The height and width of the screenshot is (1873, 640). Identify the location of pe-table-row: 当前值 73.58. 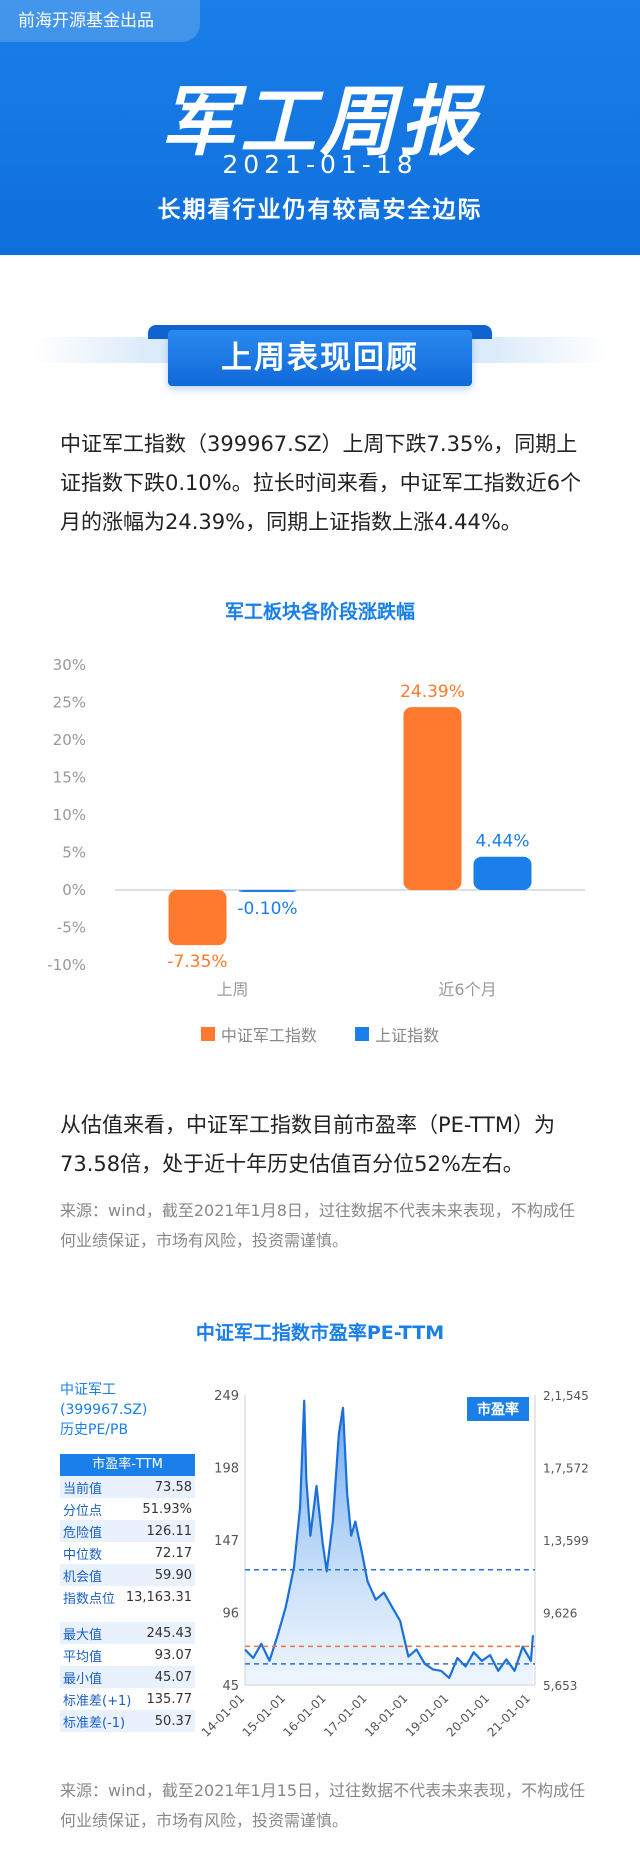
(127, 1487).